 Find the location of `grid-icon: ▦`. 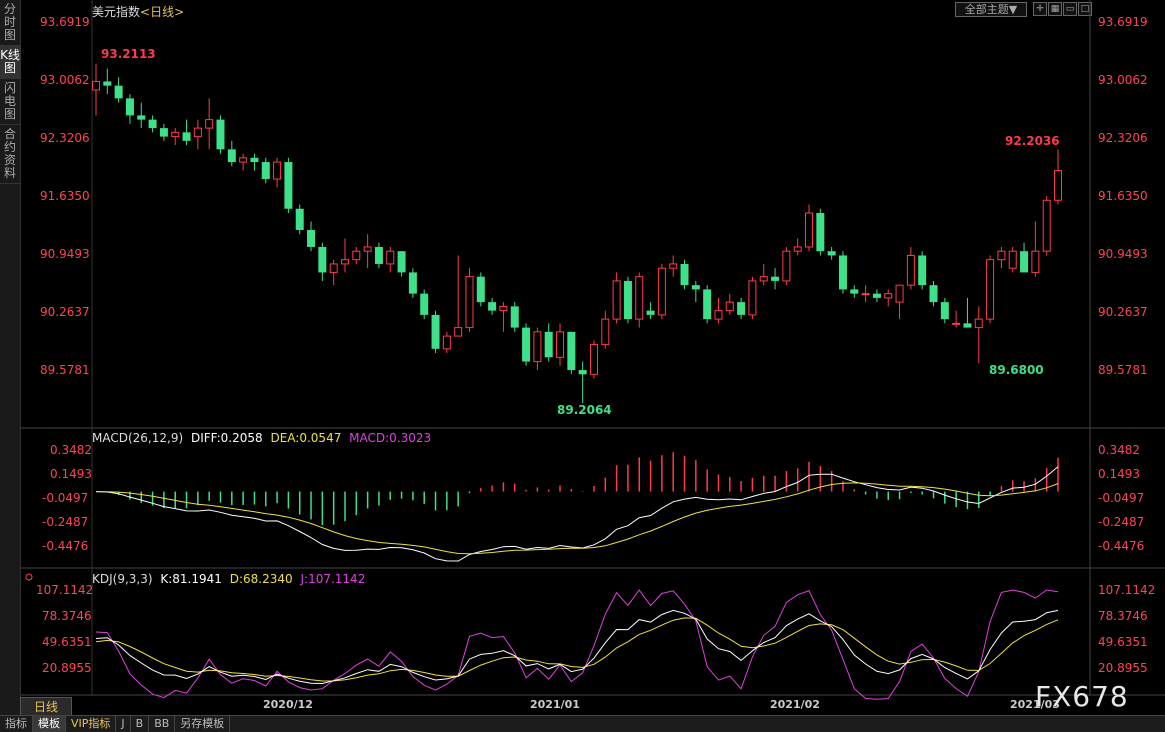

grid-icon: ▦ is located at coordinates (1055, 9).